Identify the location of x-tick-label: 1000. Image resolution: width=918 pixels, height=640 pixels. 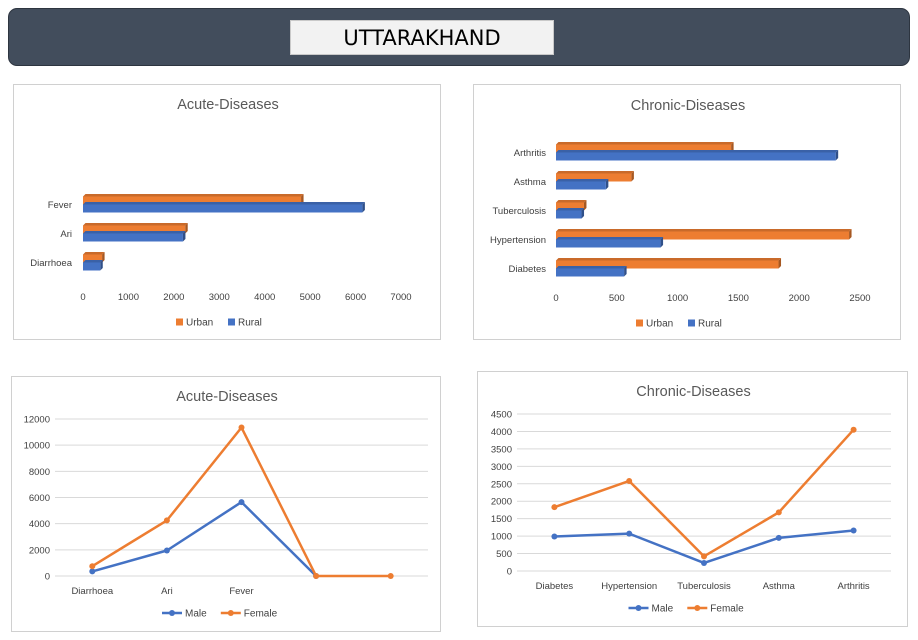
(128, 297).